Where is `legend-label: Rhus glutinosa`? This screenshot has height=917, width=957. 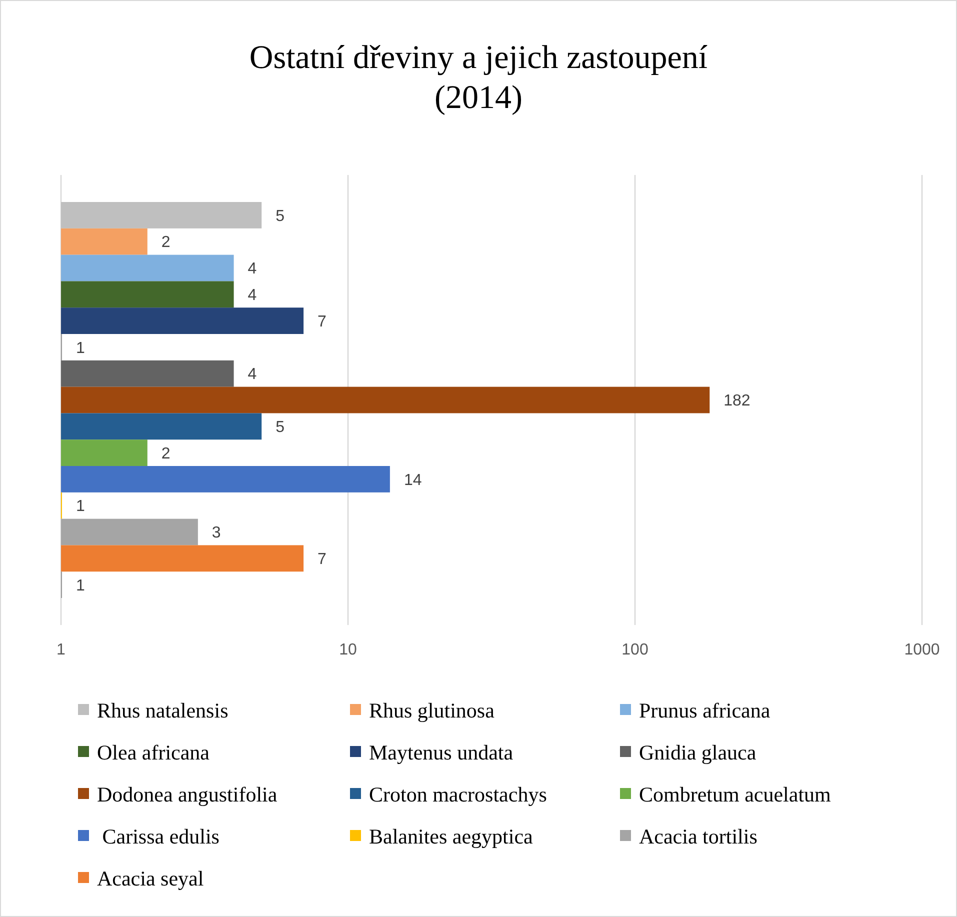 legend-label: Rhus glutinosa is located at coordinates (432, 710).